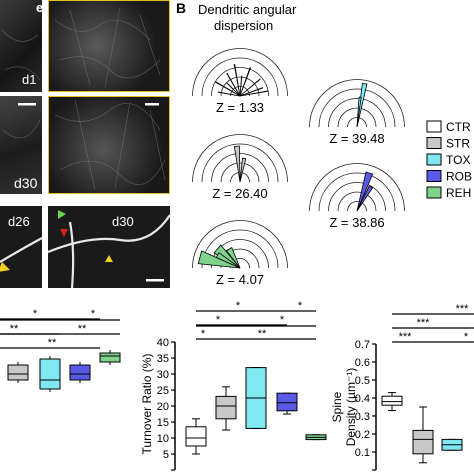 The image size is (474, 474). What do you see at coordinates (163, 375) in the screenshot?
I see `y-tick-label: 30` at bounding box center [163, 375].